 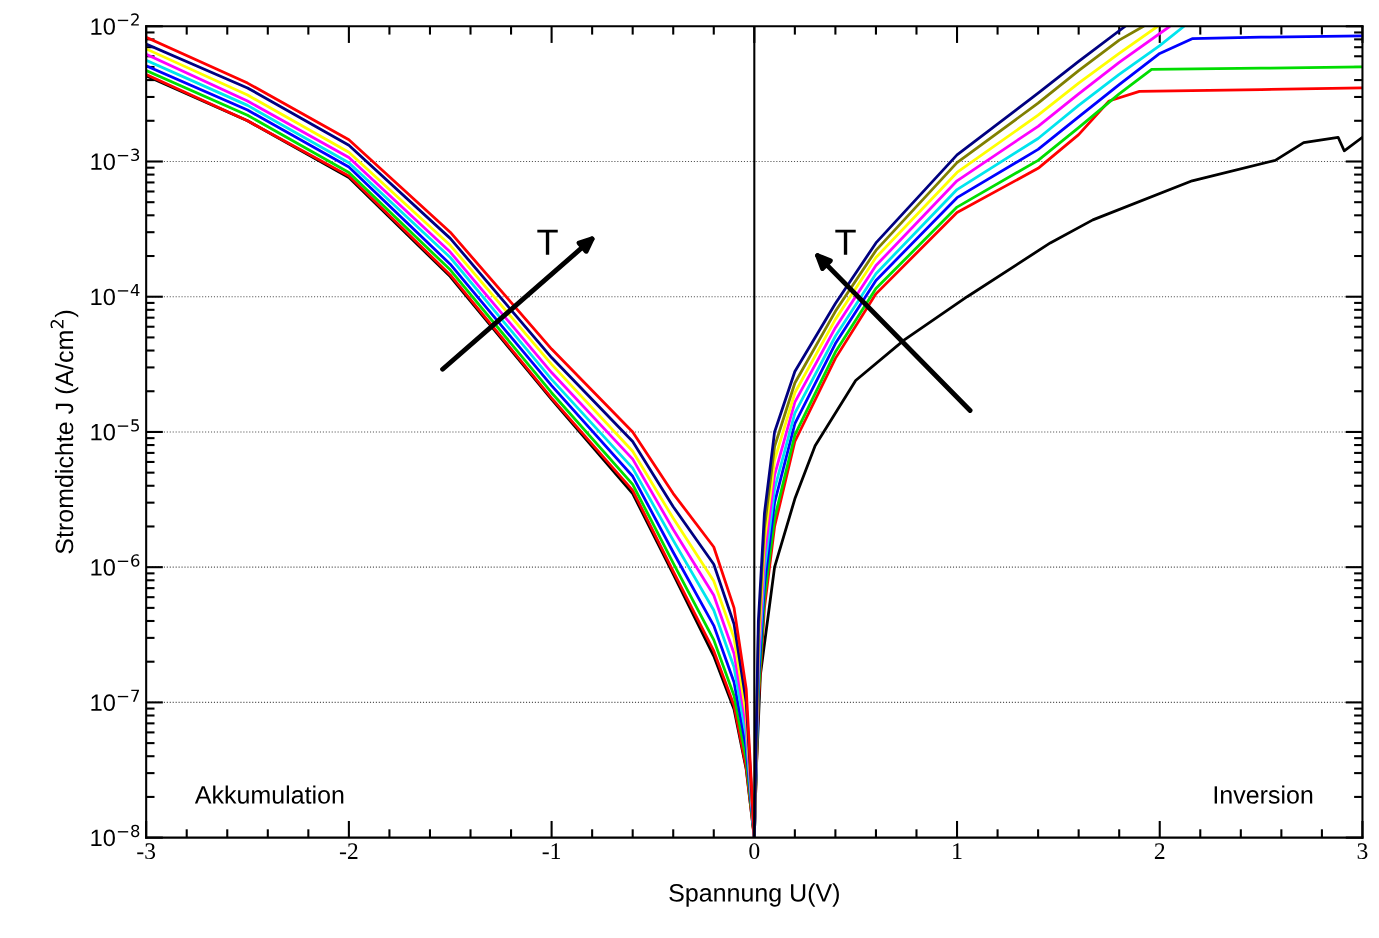 What do you see at coordinates (64, 432) in the screenshot?
I see `y-axis-title: Stromdichte J (A/cm$^{2}$)` at bounding box center [64, 432].